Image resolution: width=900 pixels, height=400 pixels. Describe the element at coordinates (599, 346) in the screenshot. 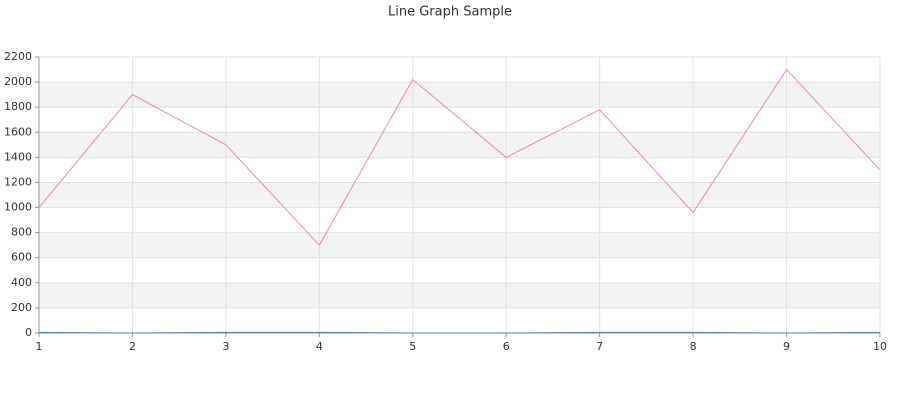

I see `x-tick-label: 7` at that location.